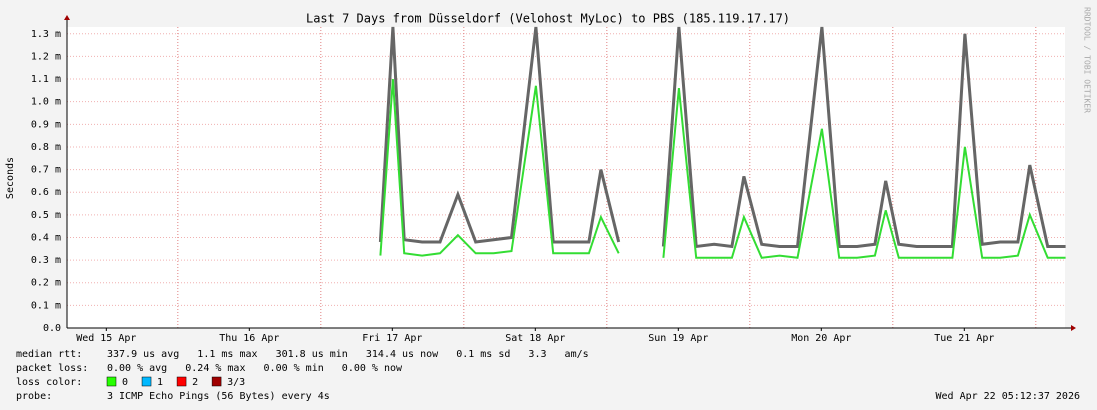 The width and height of the screenshot is (1097, 410). I want to click on y-tick-label: 1.3 m, so click(46, 34).